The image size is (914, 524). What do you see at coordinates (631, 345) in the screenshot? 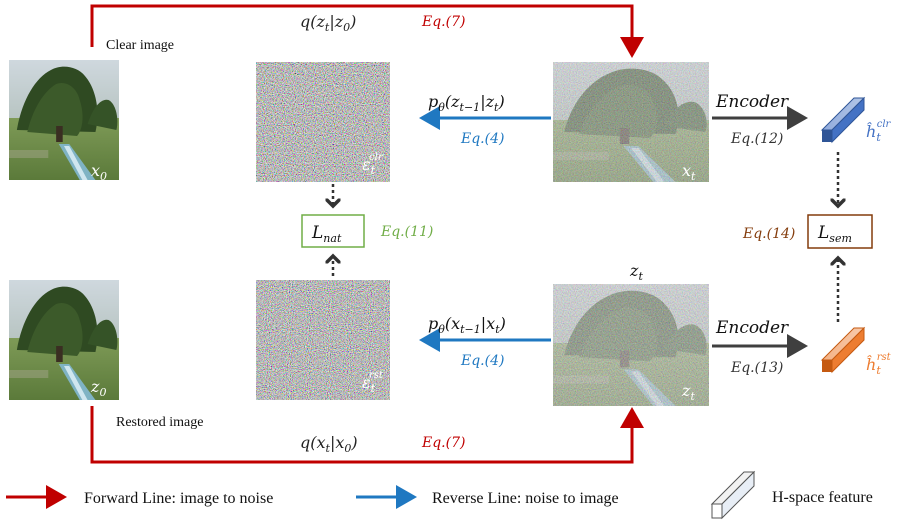
I see `noisy-image-zt: zt` at bounding box center [631, 345].